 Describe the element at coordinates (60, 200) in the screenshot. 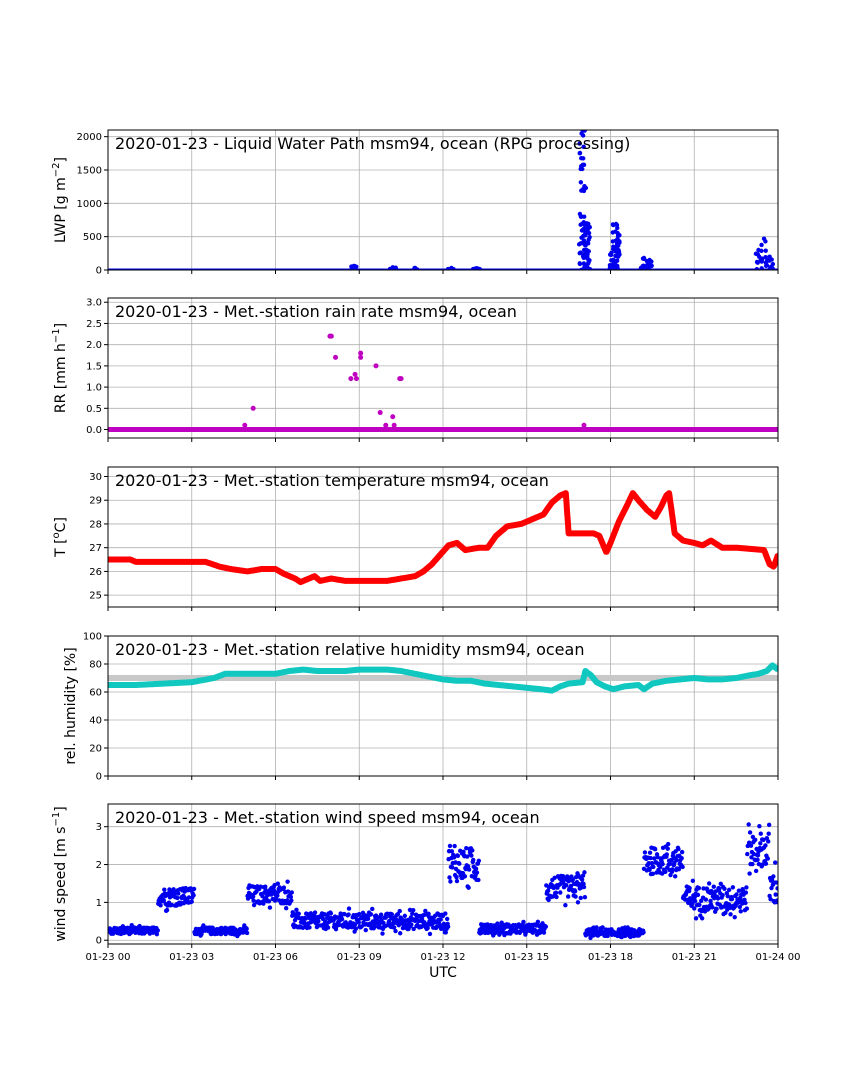

I see `y-axis-label: LWP [g m−2]` at that location.